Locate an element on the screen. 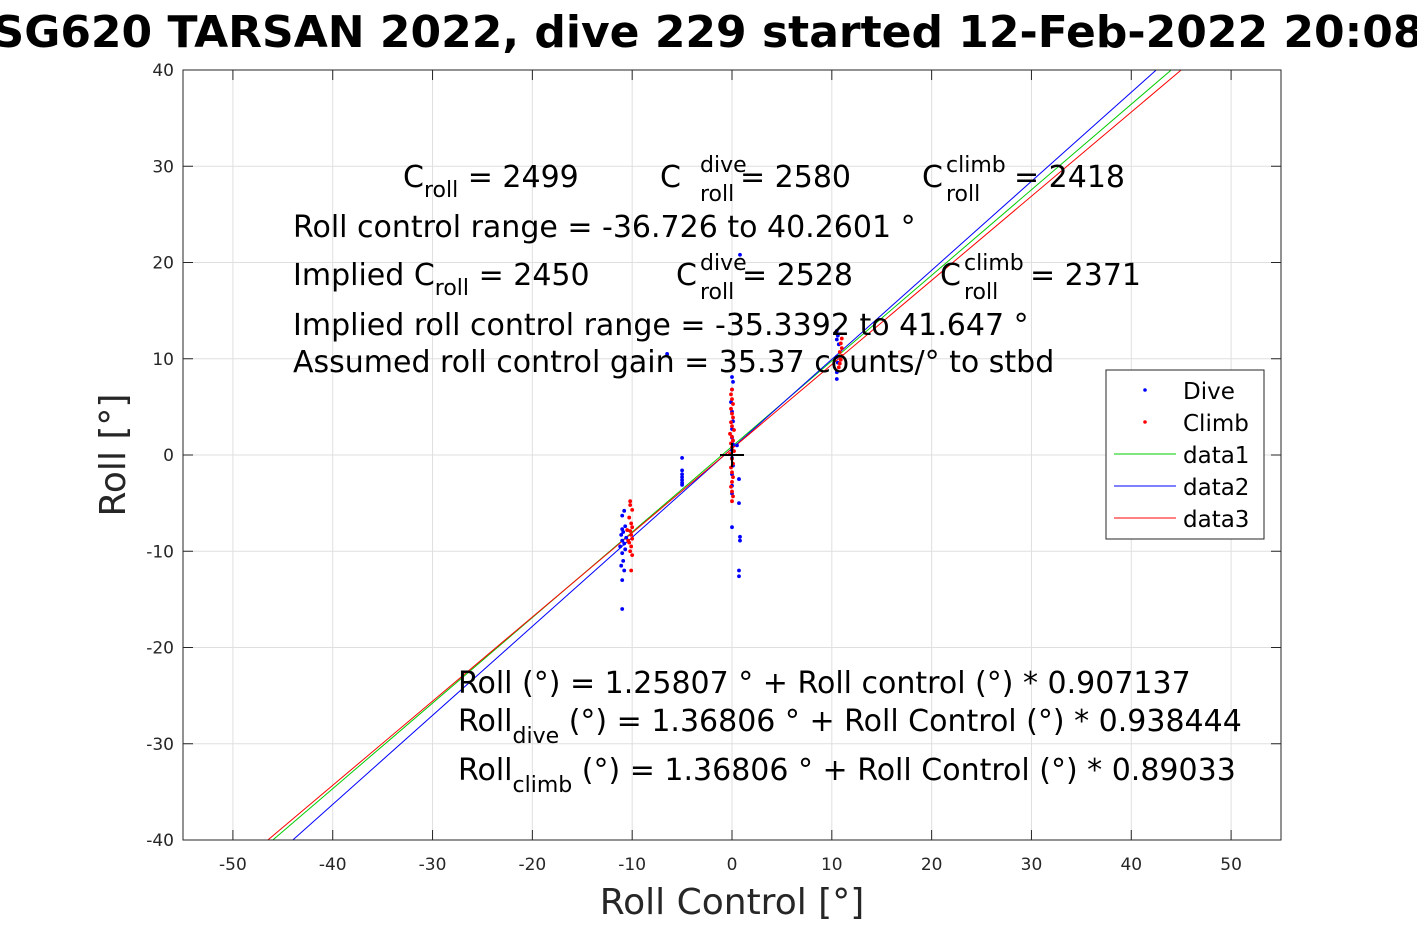 This screenshot has height=945, width=1417. annotation-implied-climb-sup: climb is located at coordinates (994, 263).